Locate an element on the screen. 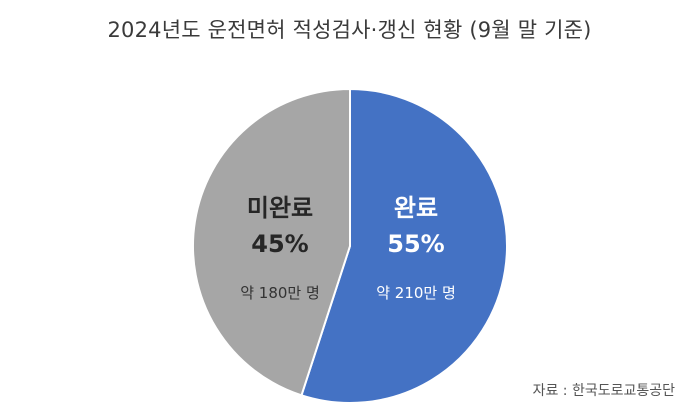  slice-percent-incomplete: 45% is located at coordinates (279, 244).